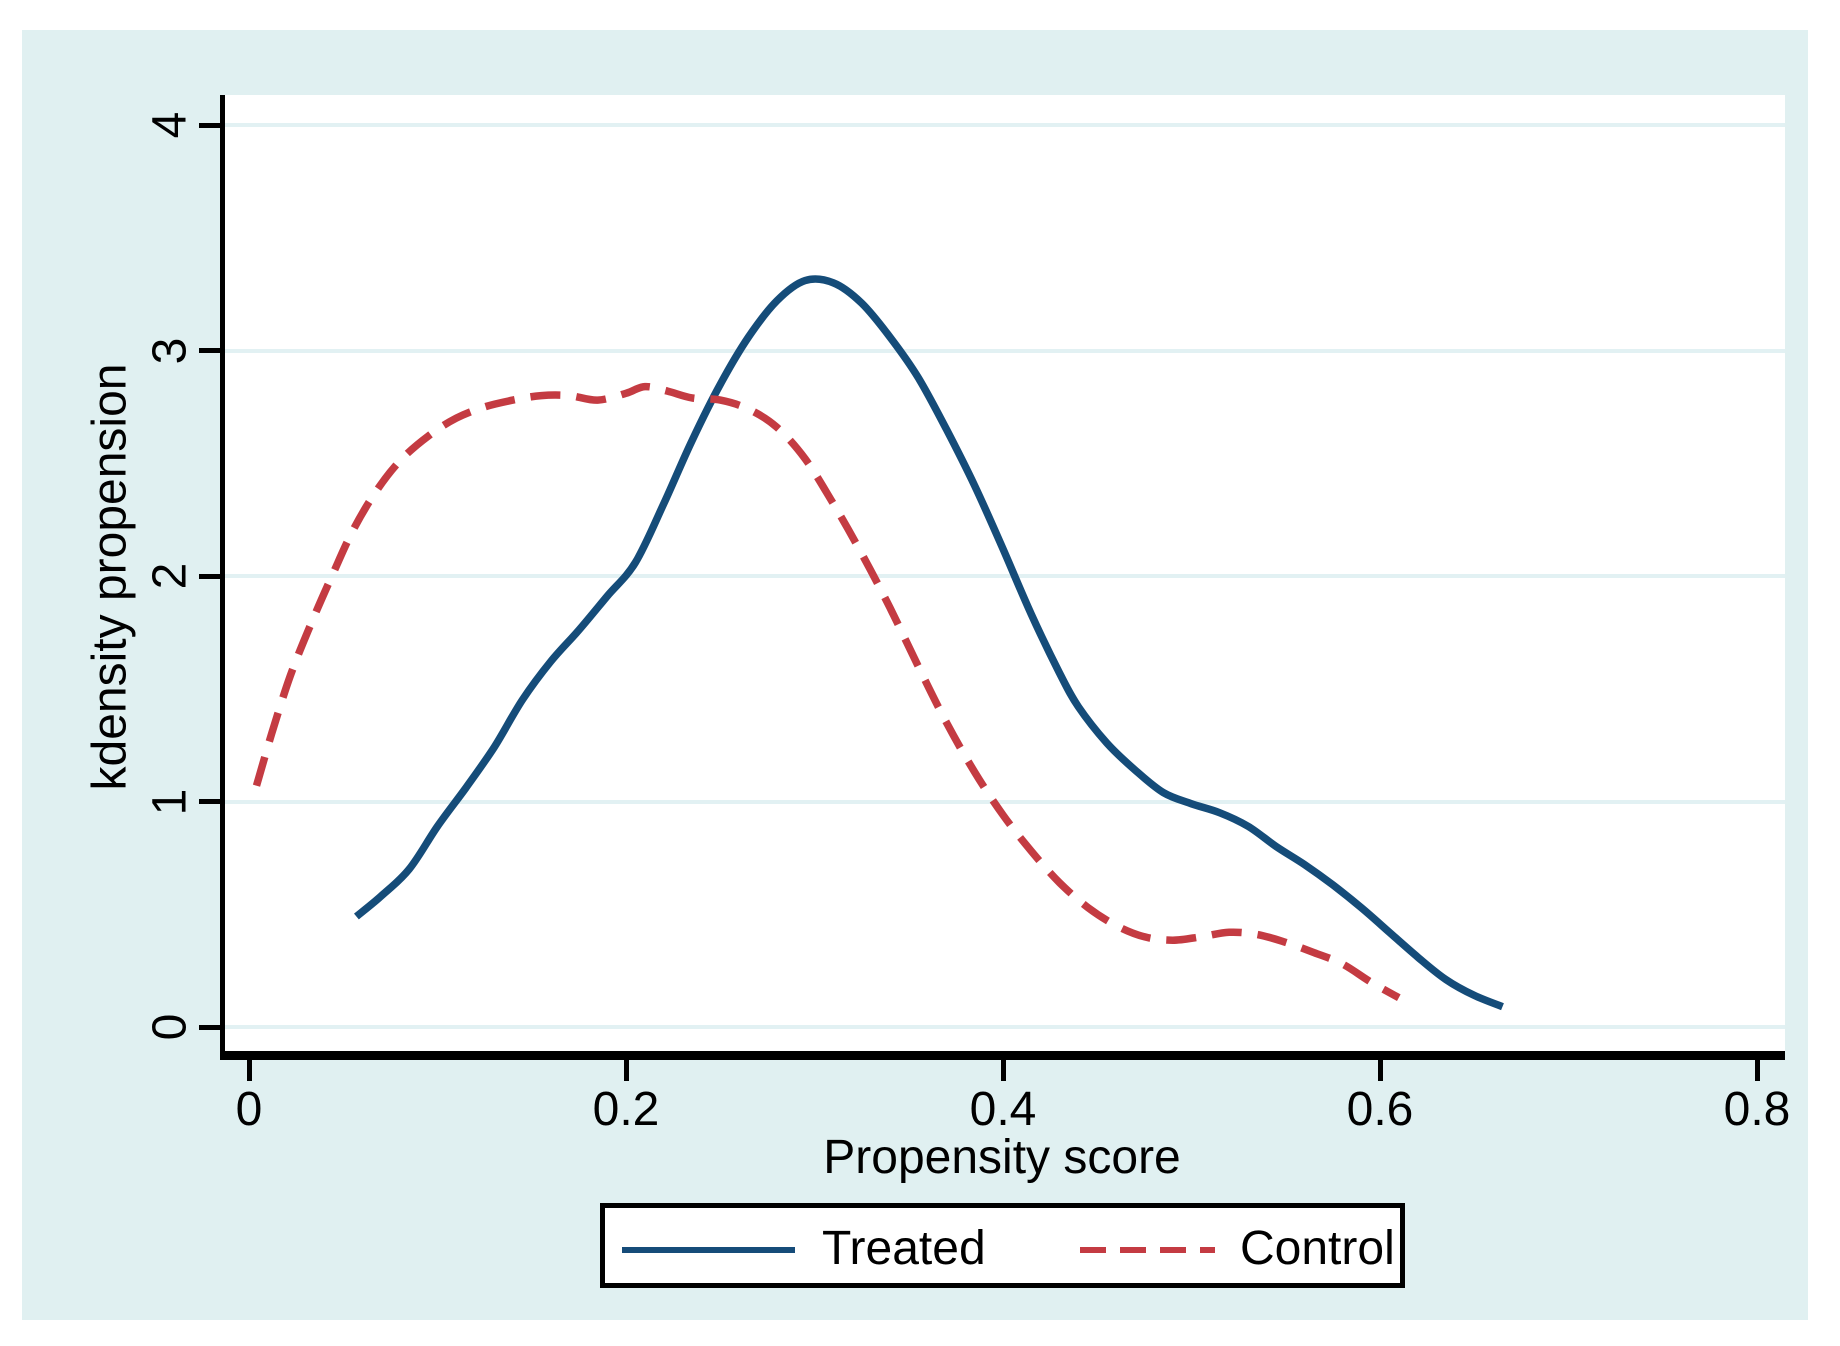 This screenshot has height=1346, width=1840. What do you see at coordinates (170, 125) in the screenshot?
I see `y-tick-label: 4` at bounding box center [170, 125].